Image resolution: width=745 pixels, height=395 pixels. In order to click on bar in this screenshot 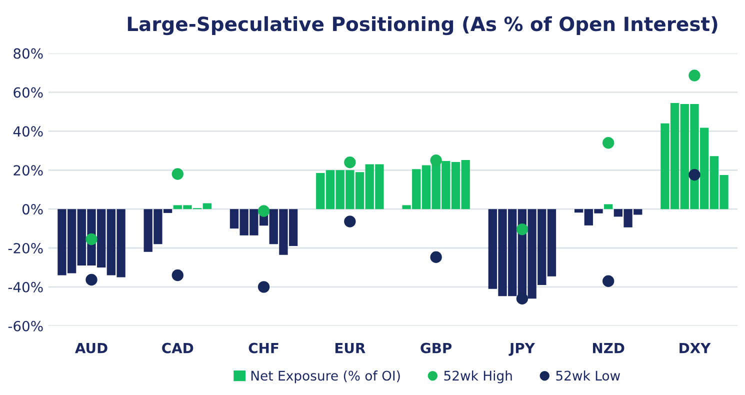, I will do `click(608, 207)`.